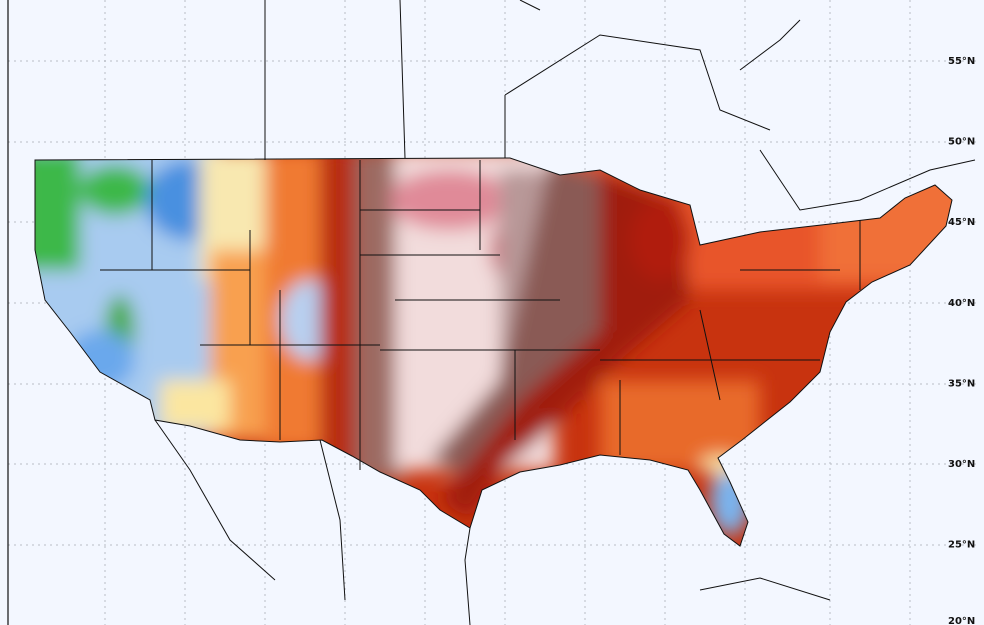  I want to click on latitude-label: 40°N, so click(961, 303).